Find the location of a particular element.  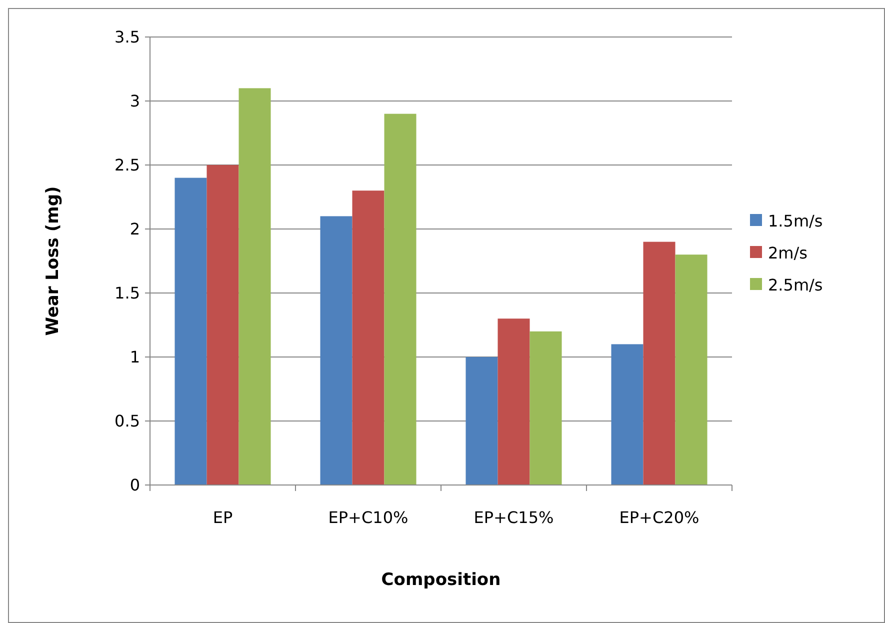

y-tick-label: 3.5 is located at coordinates (127, 37).